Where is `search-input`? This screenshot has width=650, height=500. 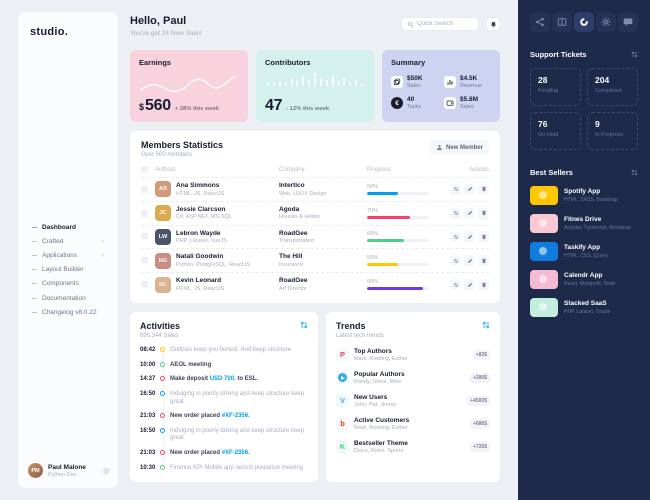
search-input is located at coordinates (445, 24).